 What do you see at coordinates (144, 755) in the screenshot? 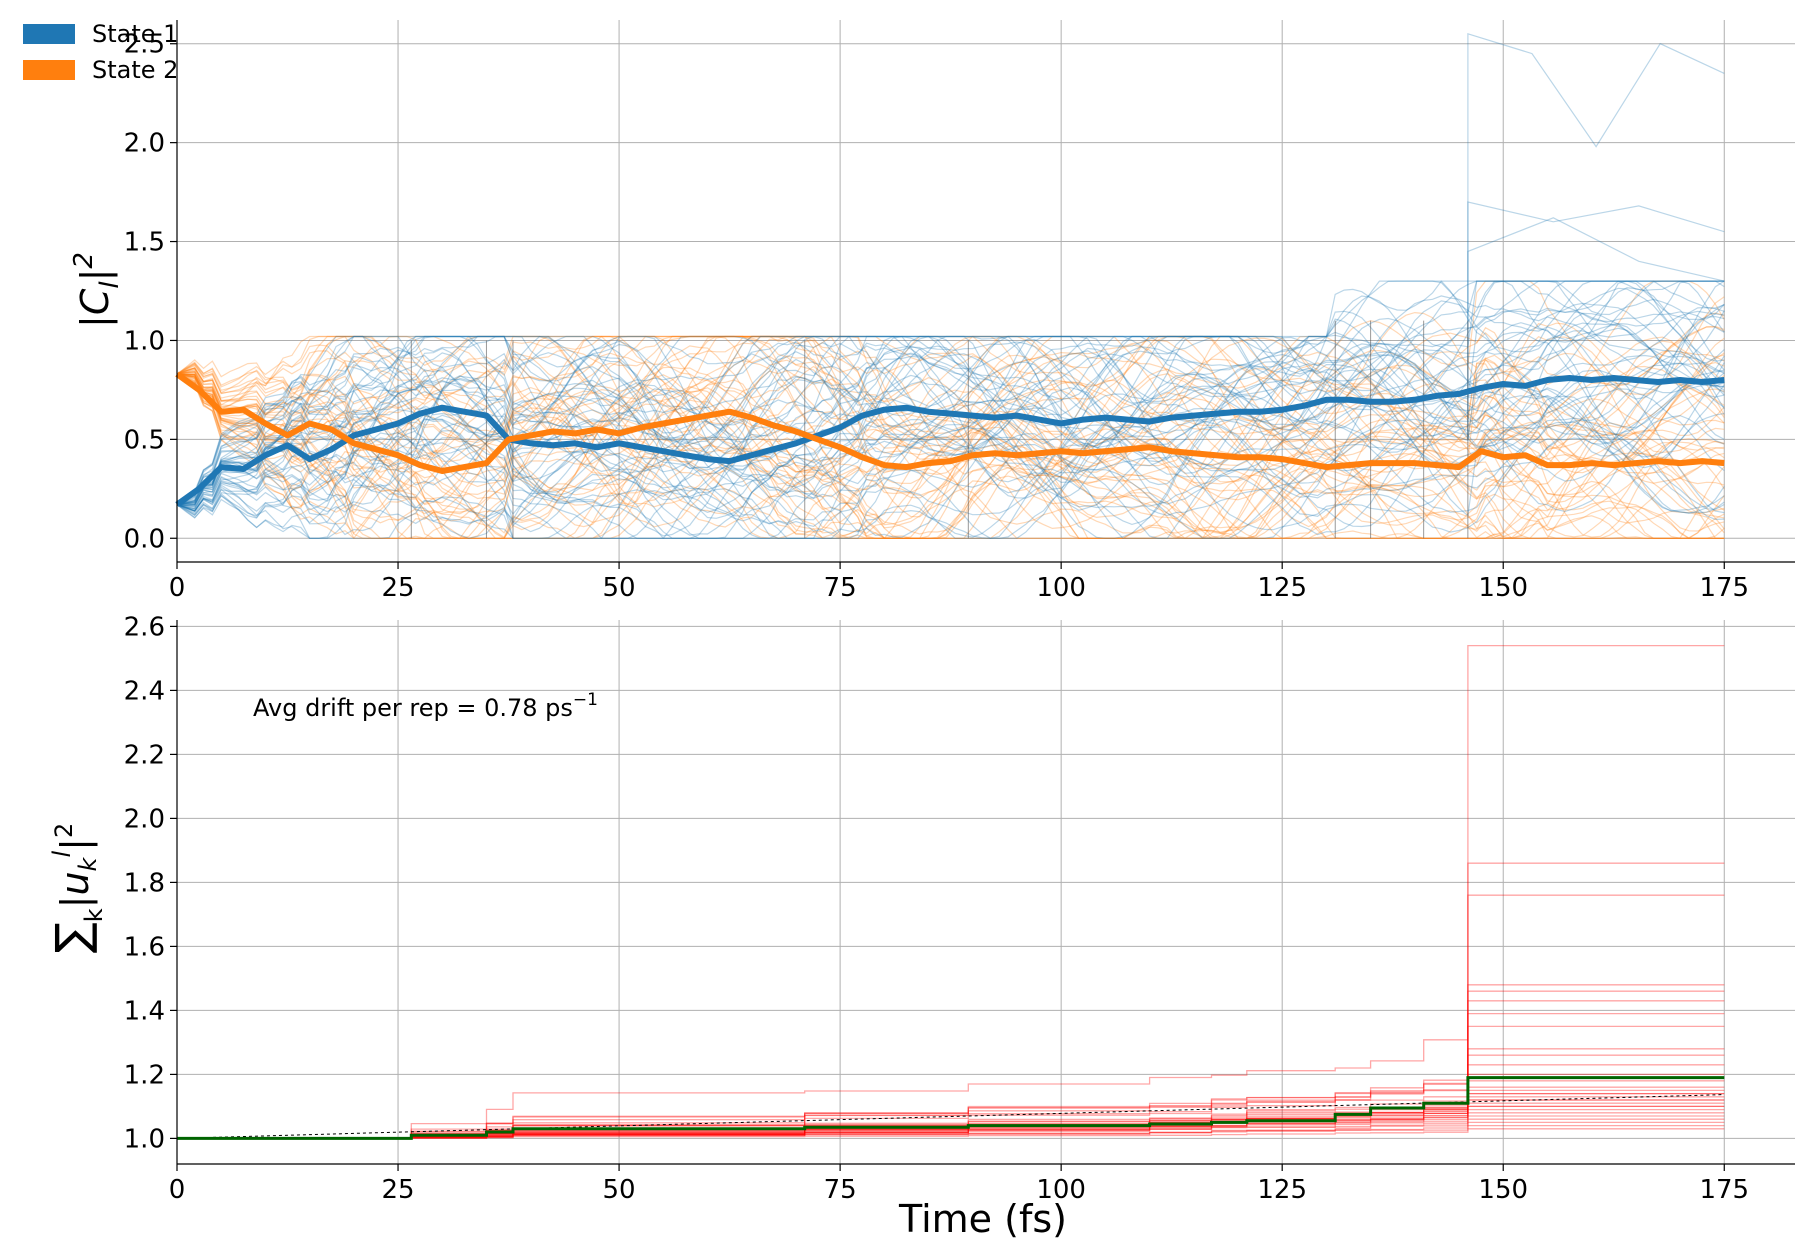
I see `bottom-ytick-label-6: 2.2` at bounding box center [144, 755].